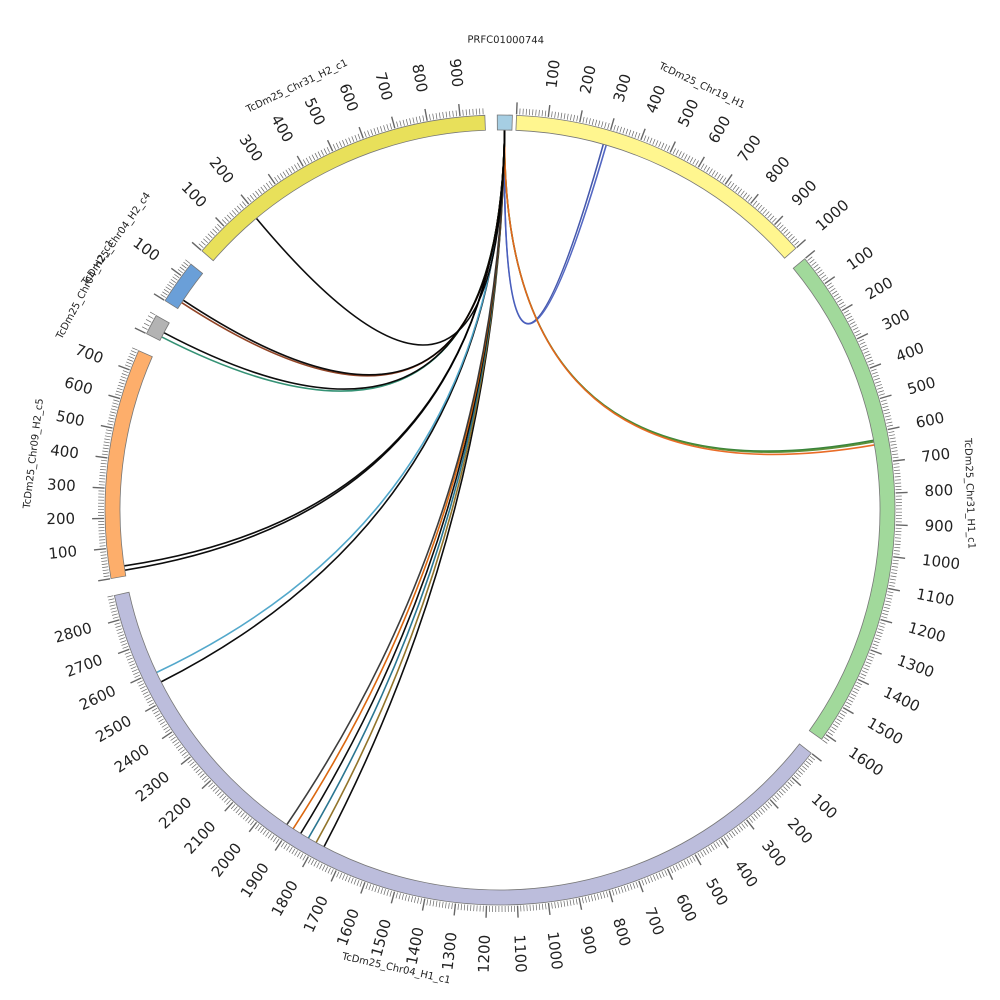 Image resolution: width=1000 pixels, height=1000 pixels. Describe the element at coordinates (415, 946) in the screenshot. I see `tick-label: 1400` at that location.